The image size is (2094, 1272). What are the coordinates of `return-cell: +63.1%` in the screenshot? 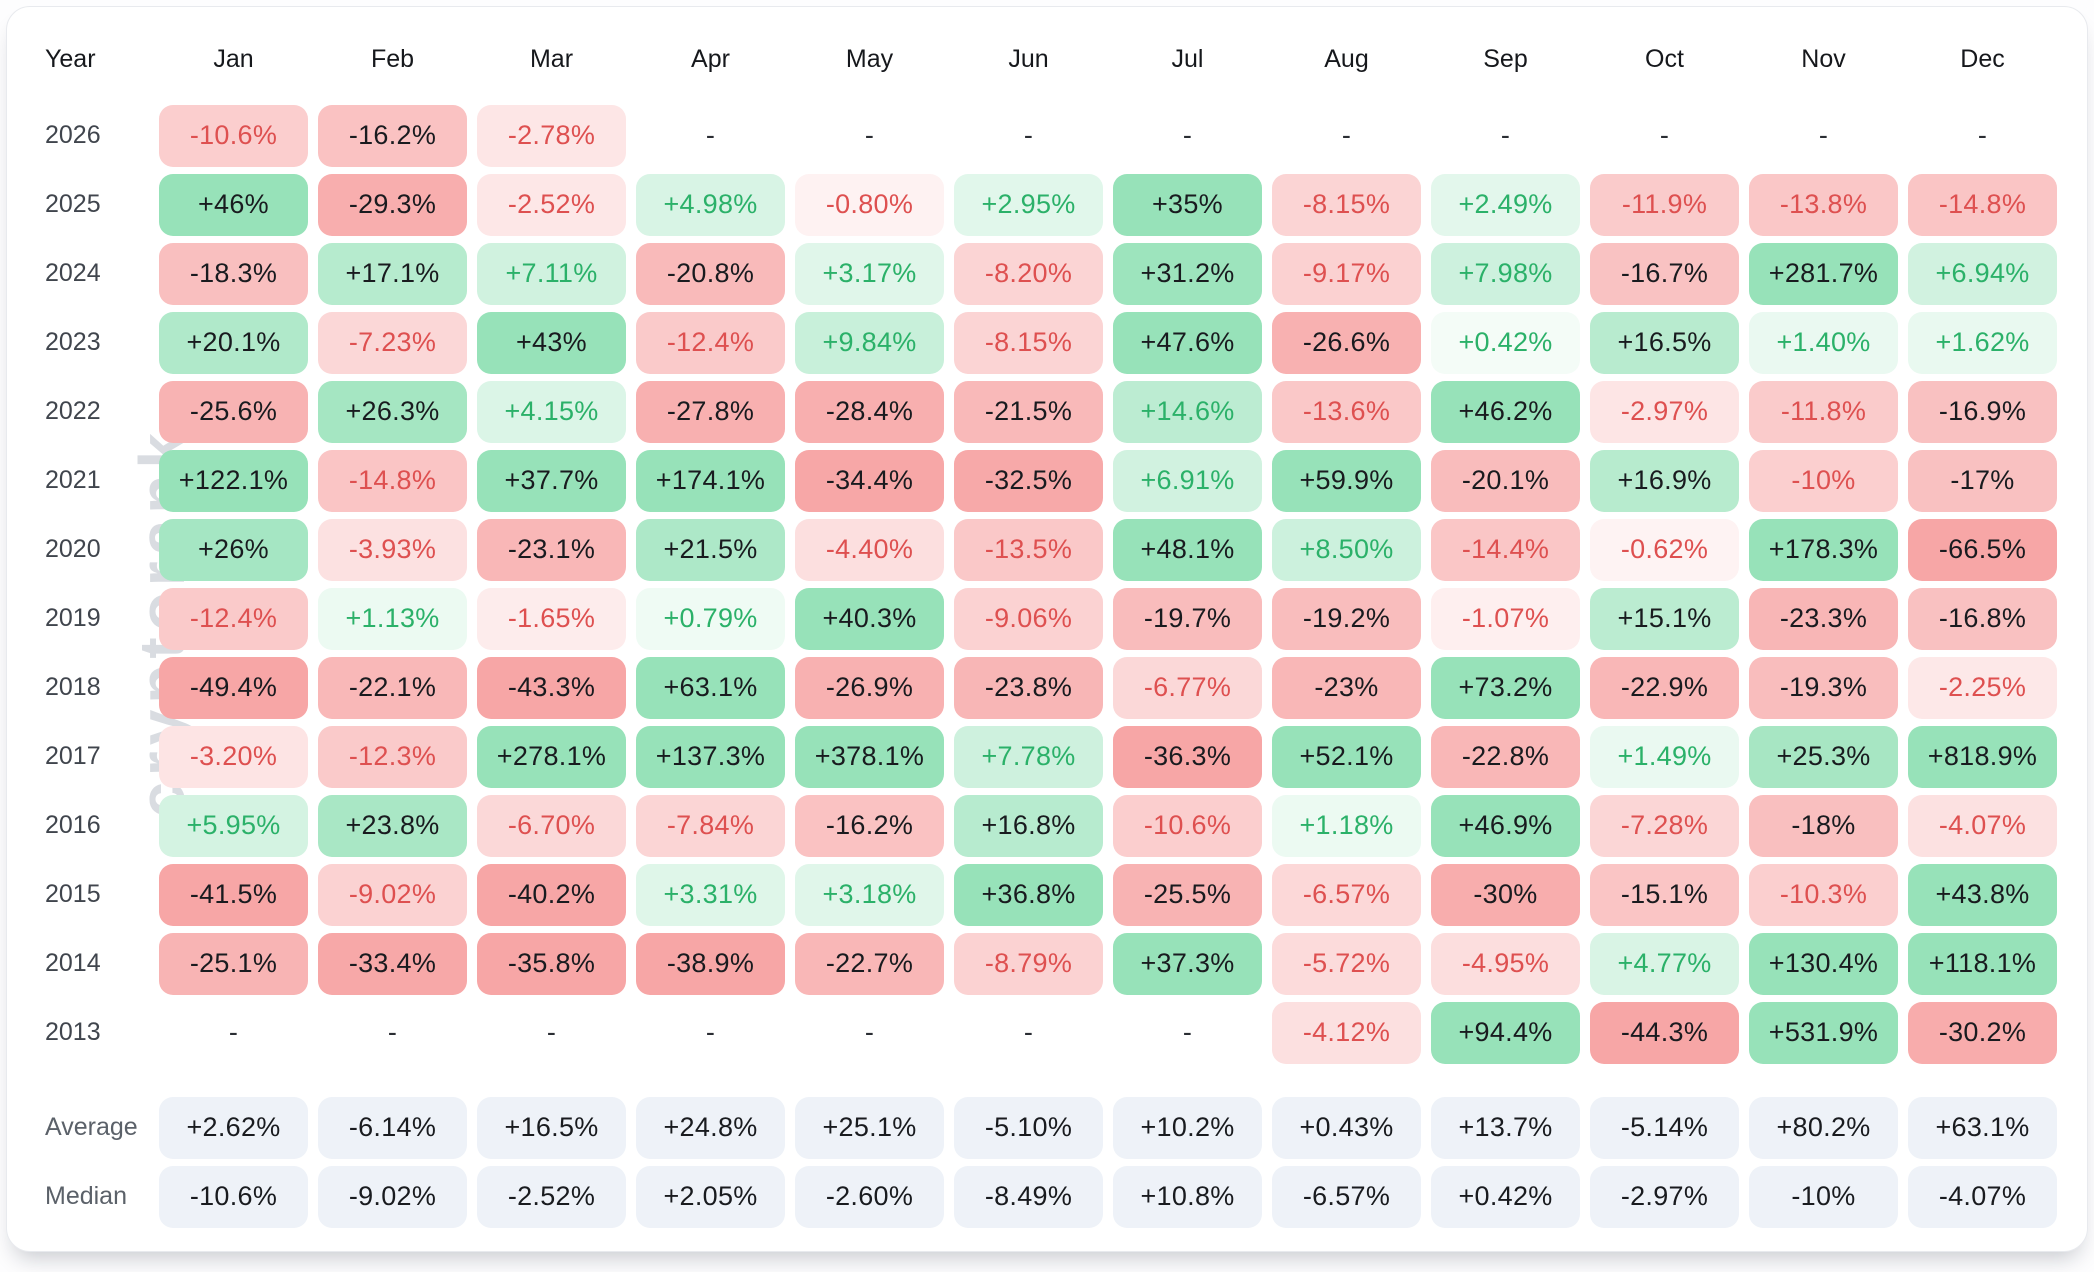 It's located at (710, 687).